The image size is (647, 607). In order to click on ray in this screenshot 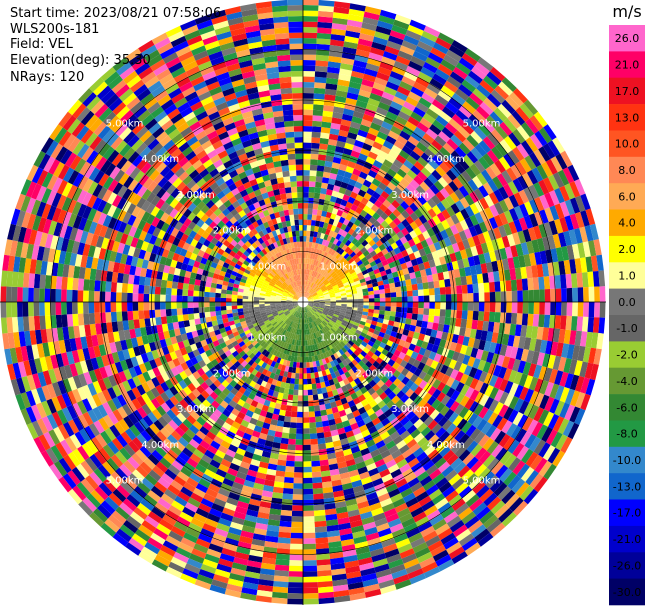, I will do `click(427, 399)`.